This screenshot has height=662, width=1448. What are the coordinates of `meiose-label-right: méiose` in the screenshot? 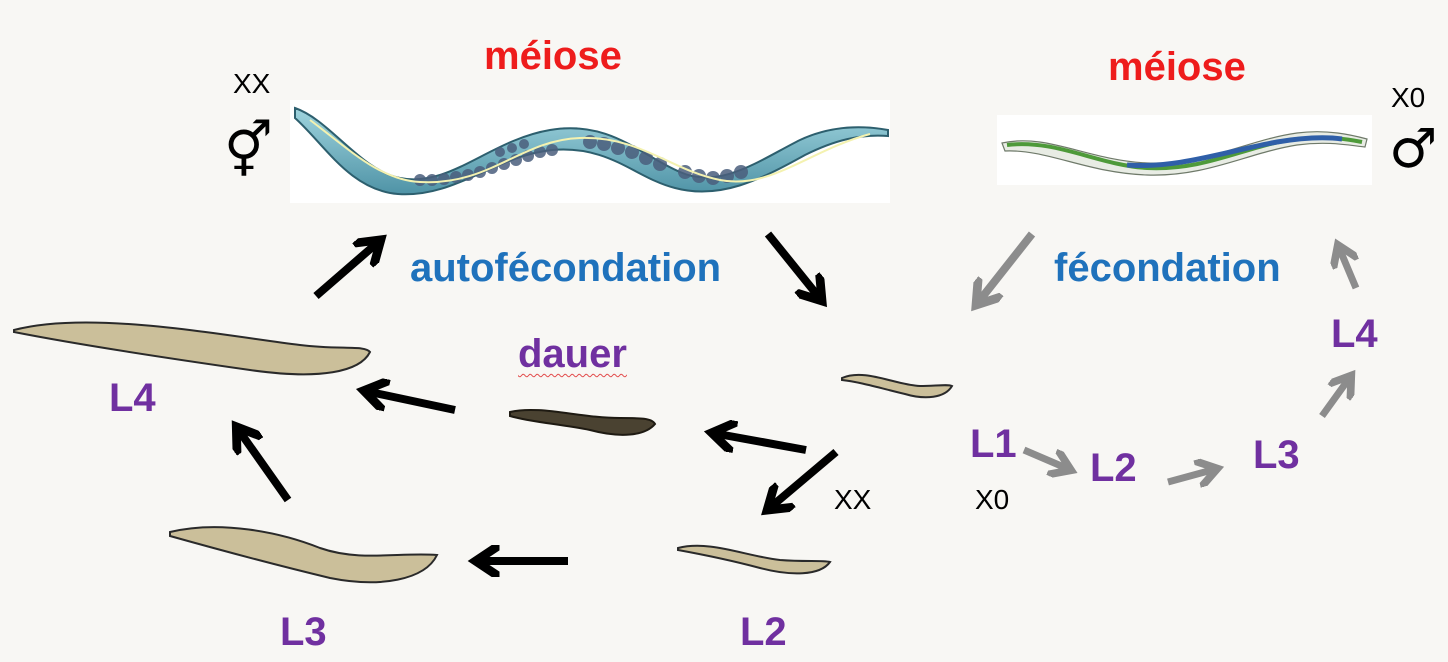 It's located at (1177, 67).